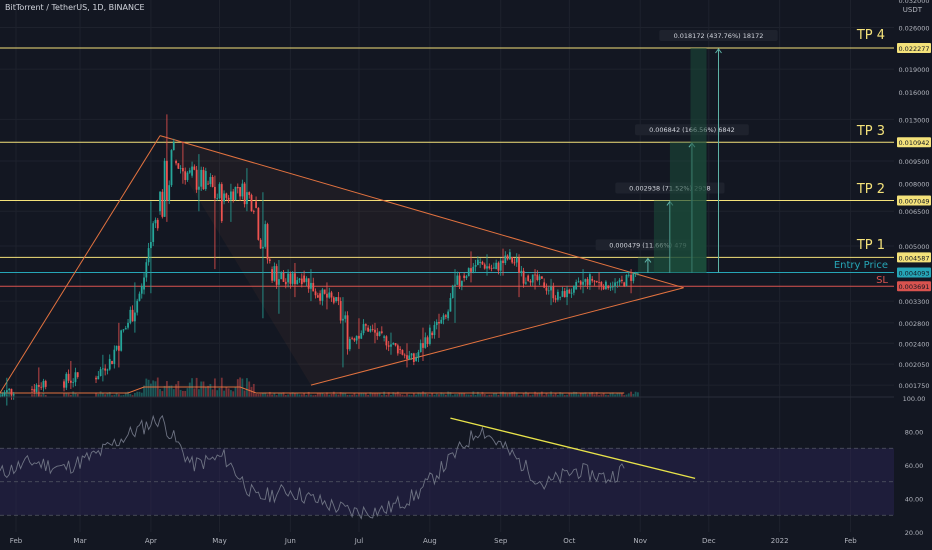 This screenshot has height=550, width=932. What do you see at coordinates (569, 541) in the screenshot?
I see `time-tick-label: Oct` at bounding box center [569, 541].